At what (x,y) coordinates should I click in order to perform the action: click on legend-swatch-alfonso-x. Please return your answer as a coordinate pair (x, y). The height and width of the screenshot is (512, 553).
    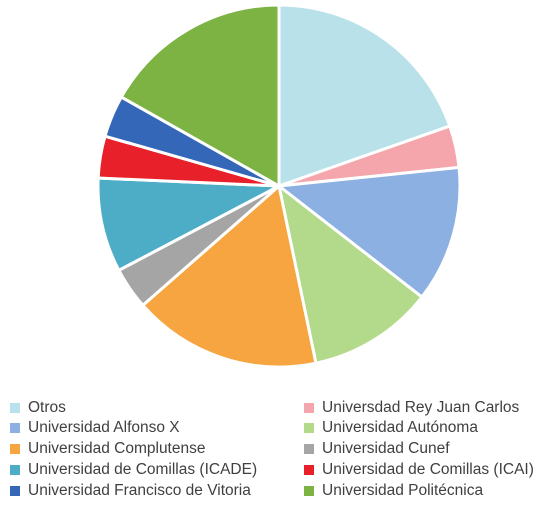
    Looking at the image, I should click on (15, 428).